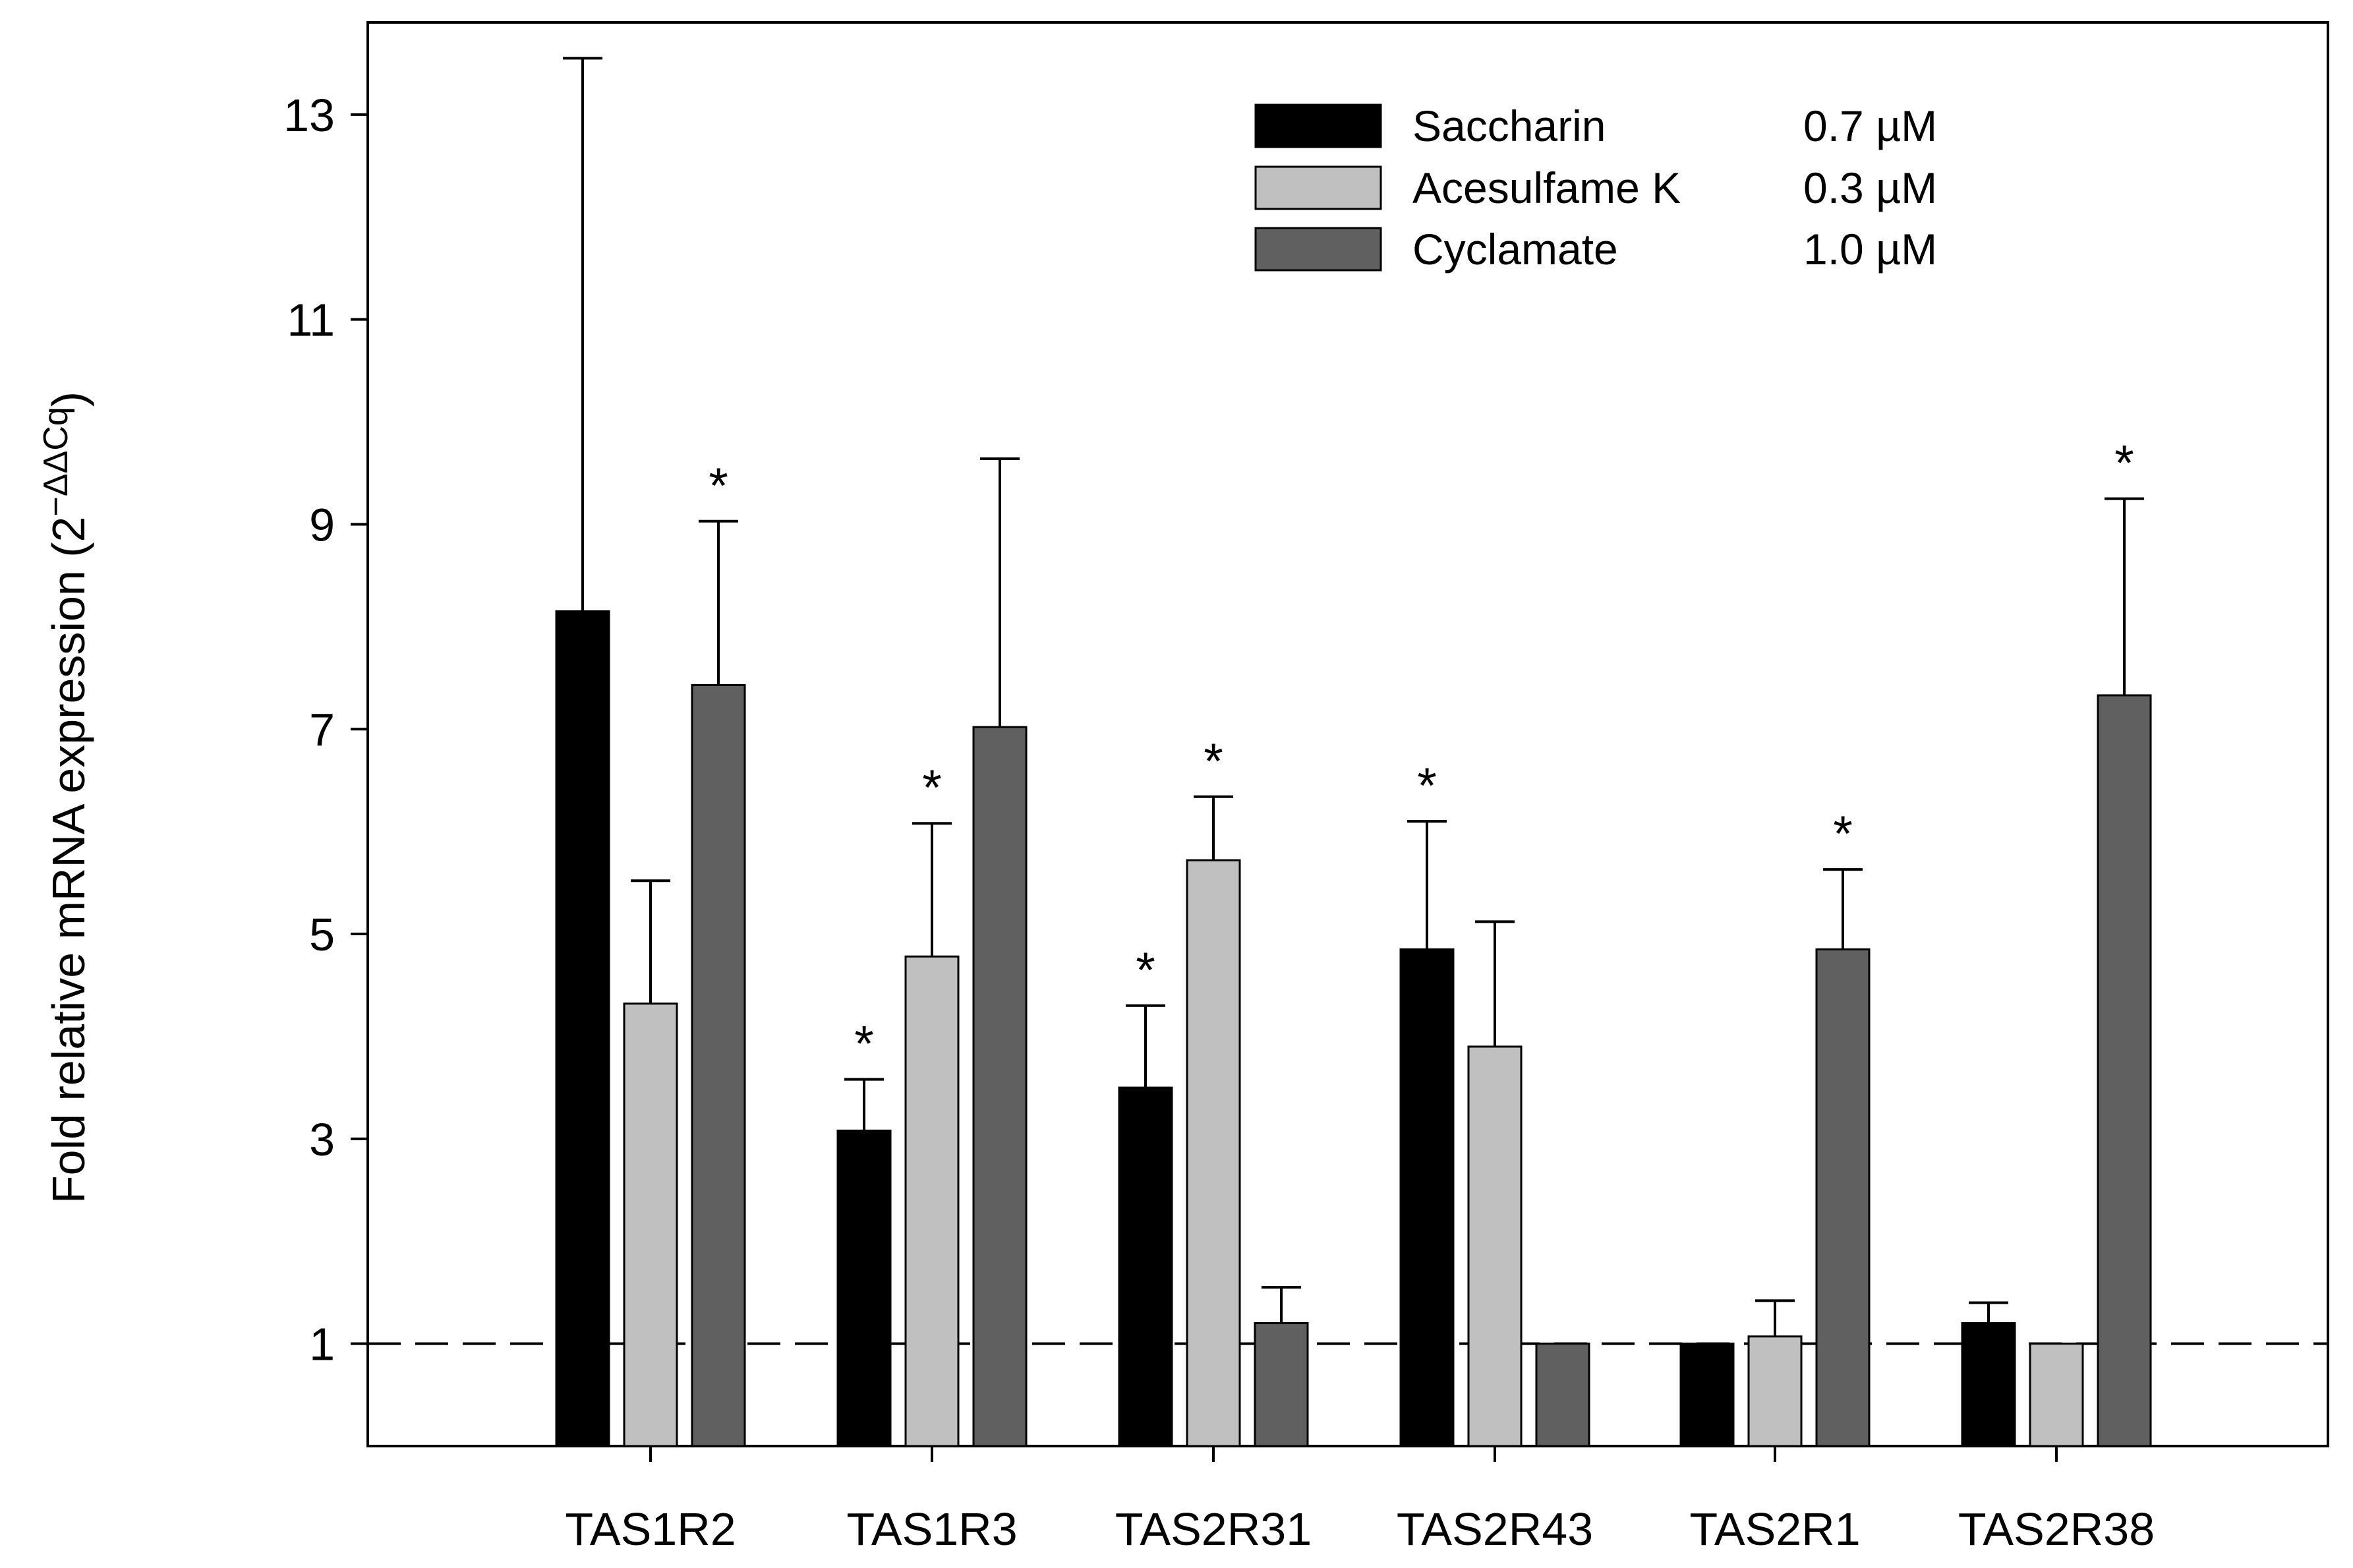 Image resolution: width=2353 pixels, height=1568 pixels. I want to click on legend-series-concentration: 1.0 µM, so click(1870, 249).